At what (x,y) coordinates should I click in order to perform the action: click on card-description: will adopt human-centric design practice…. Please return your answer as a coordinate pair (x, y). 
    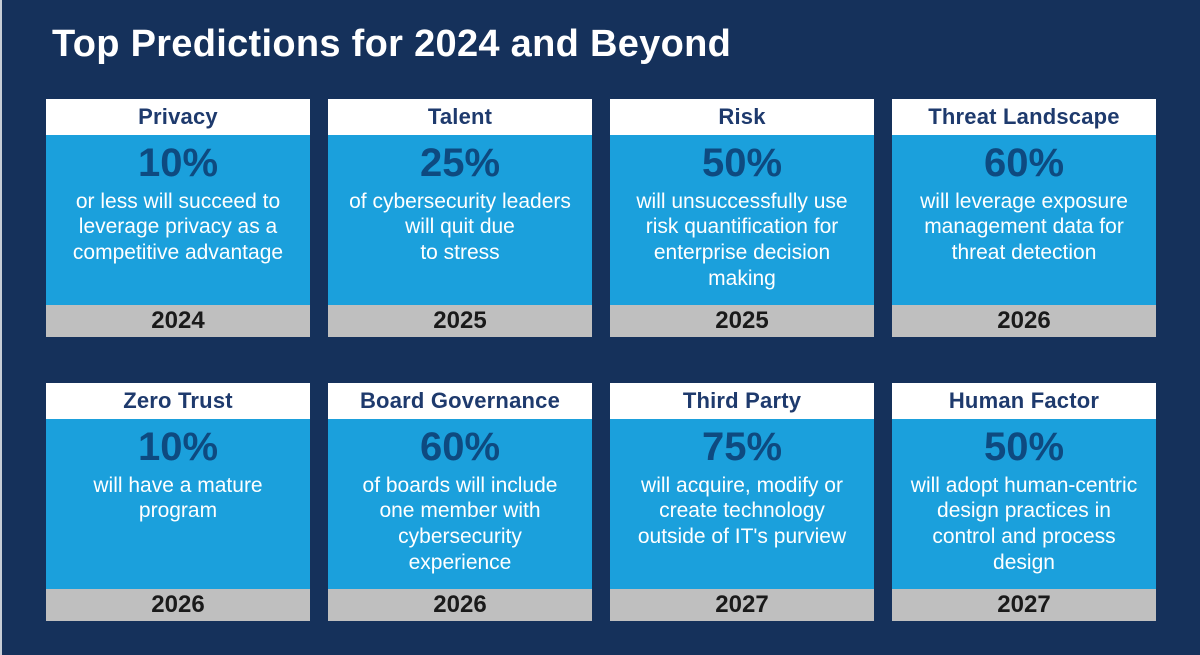
    Looking at the image, I should click on (1024, 523).